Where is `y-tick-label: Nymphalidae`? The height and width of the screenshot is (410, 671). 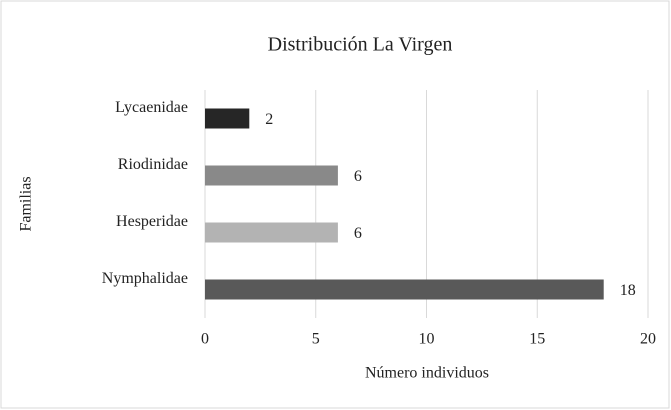
y-tick-label: Nymphalidae is located at coordinates (145, 278).